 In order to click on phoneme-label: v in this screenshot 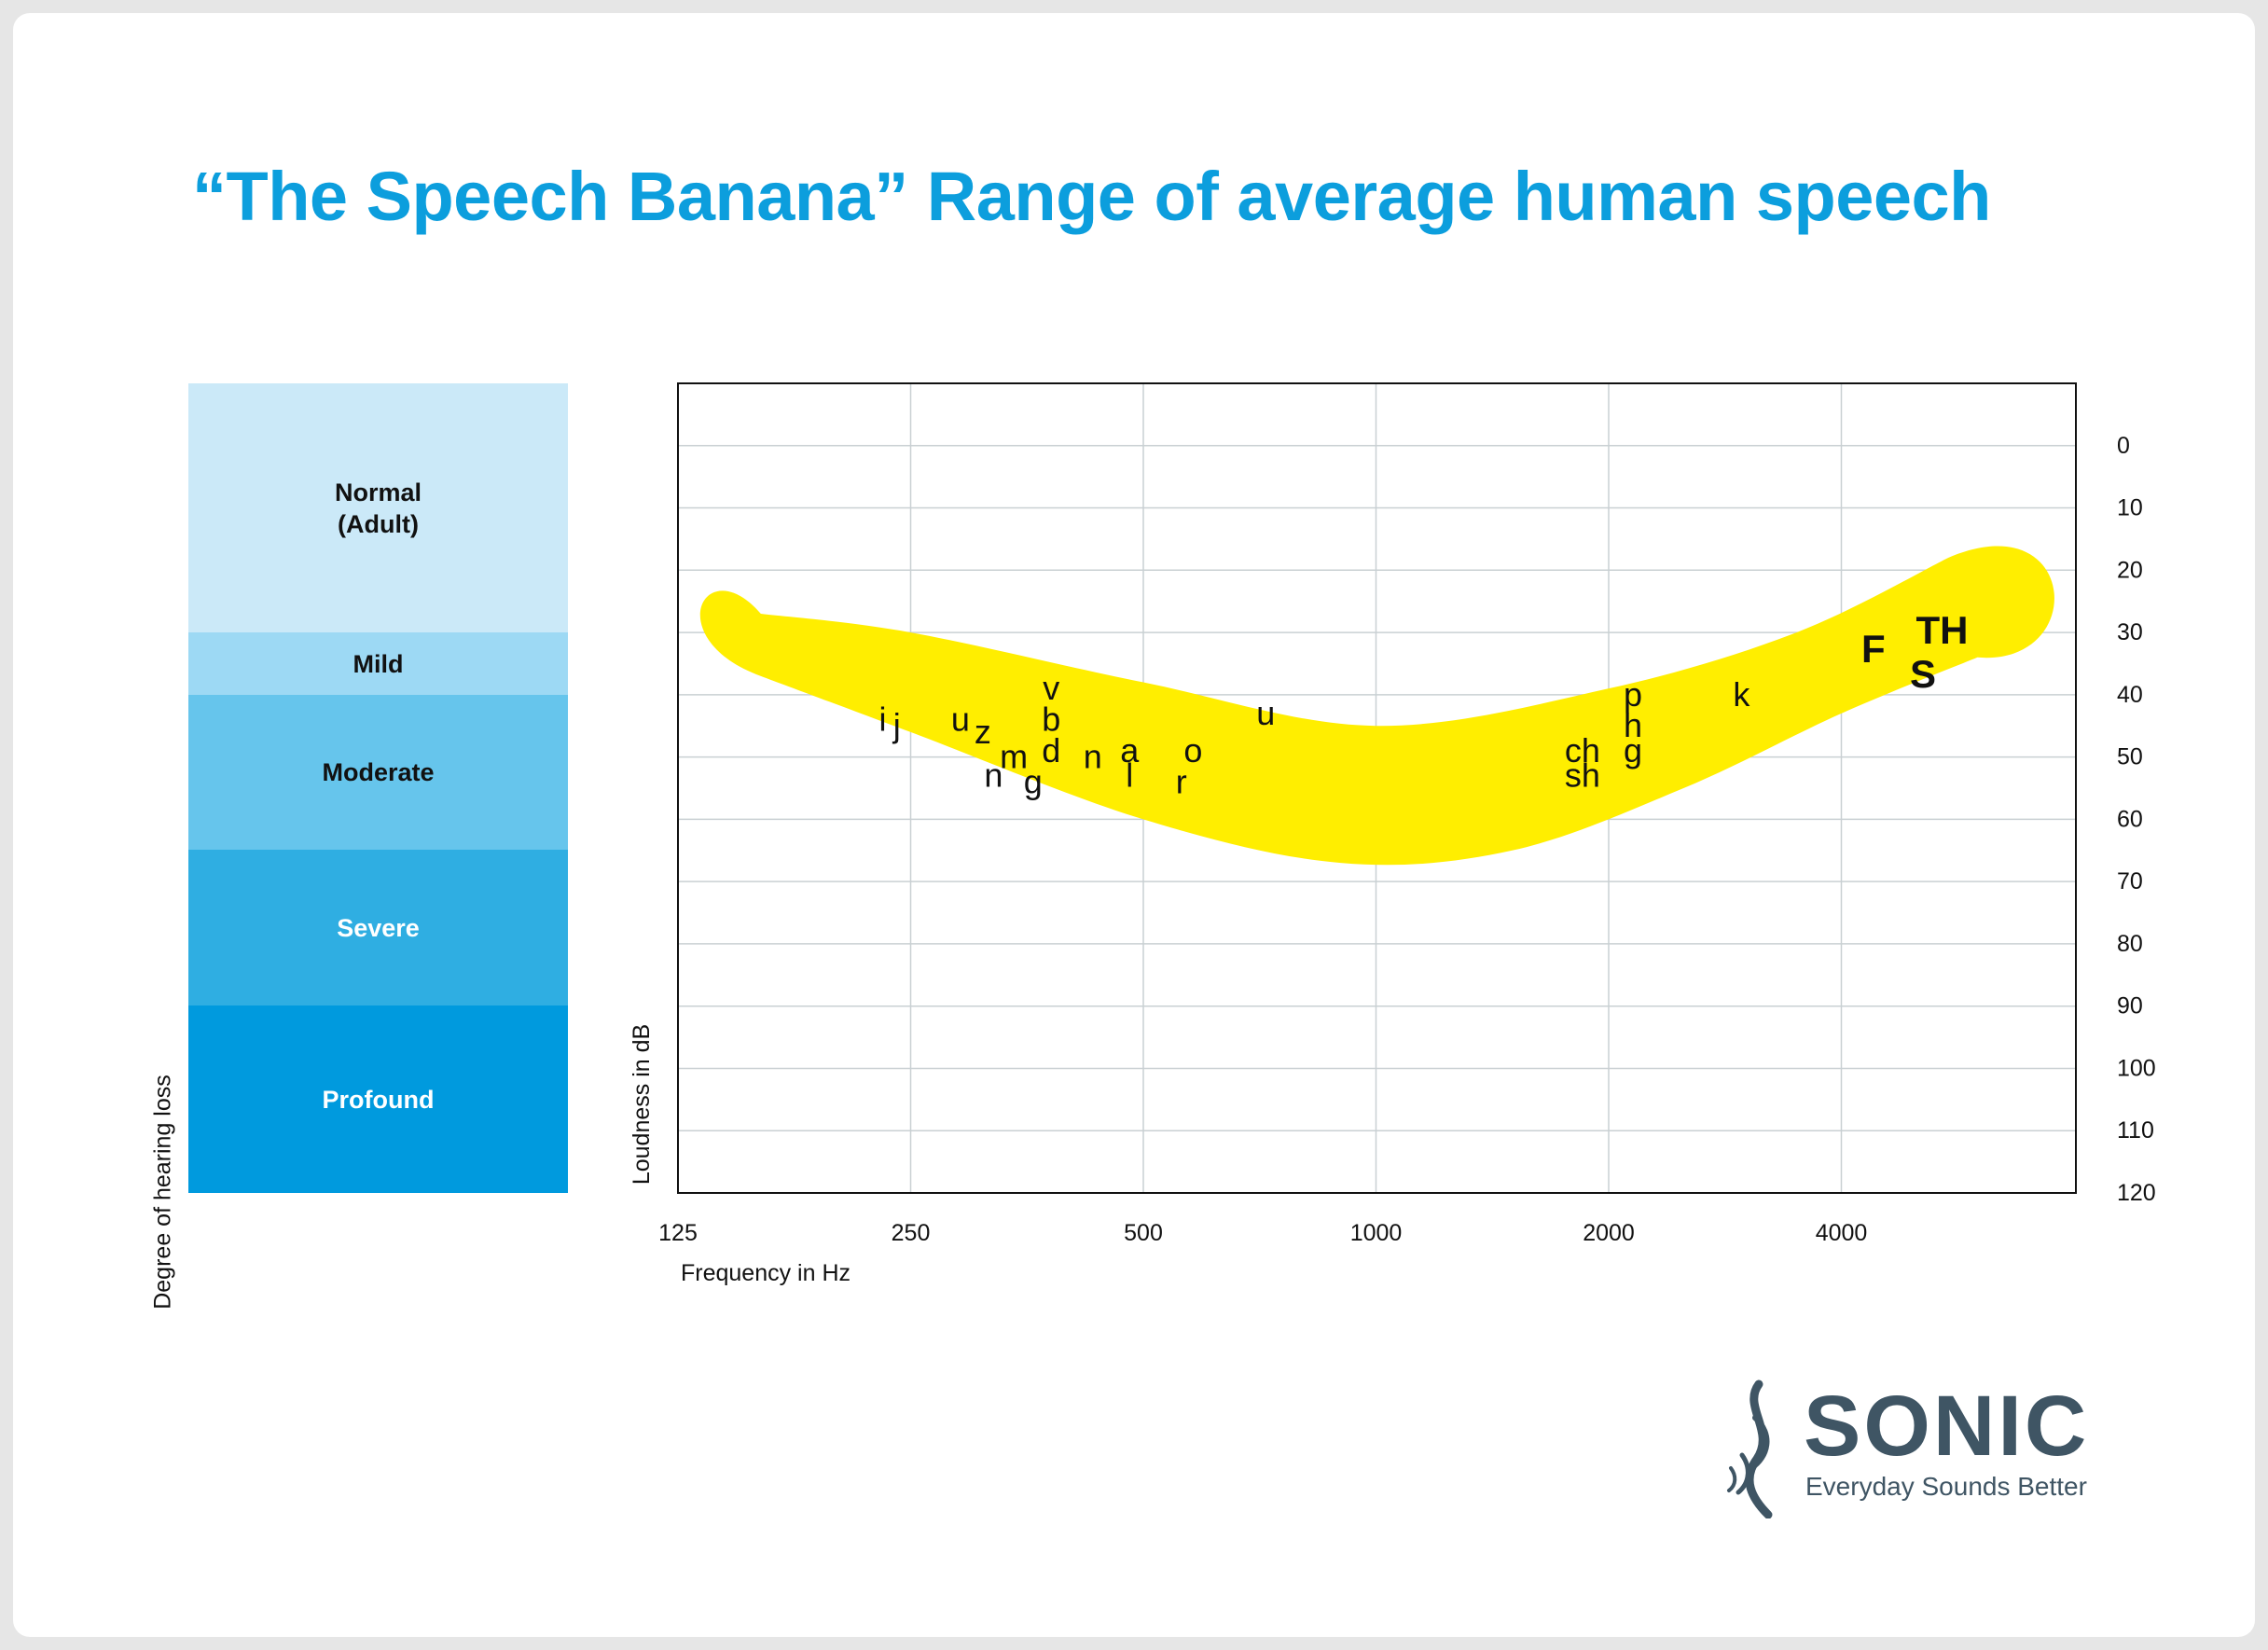, I will do `click(1051, 688)`.